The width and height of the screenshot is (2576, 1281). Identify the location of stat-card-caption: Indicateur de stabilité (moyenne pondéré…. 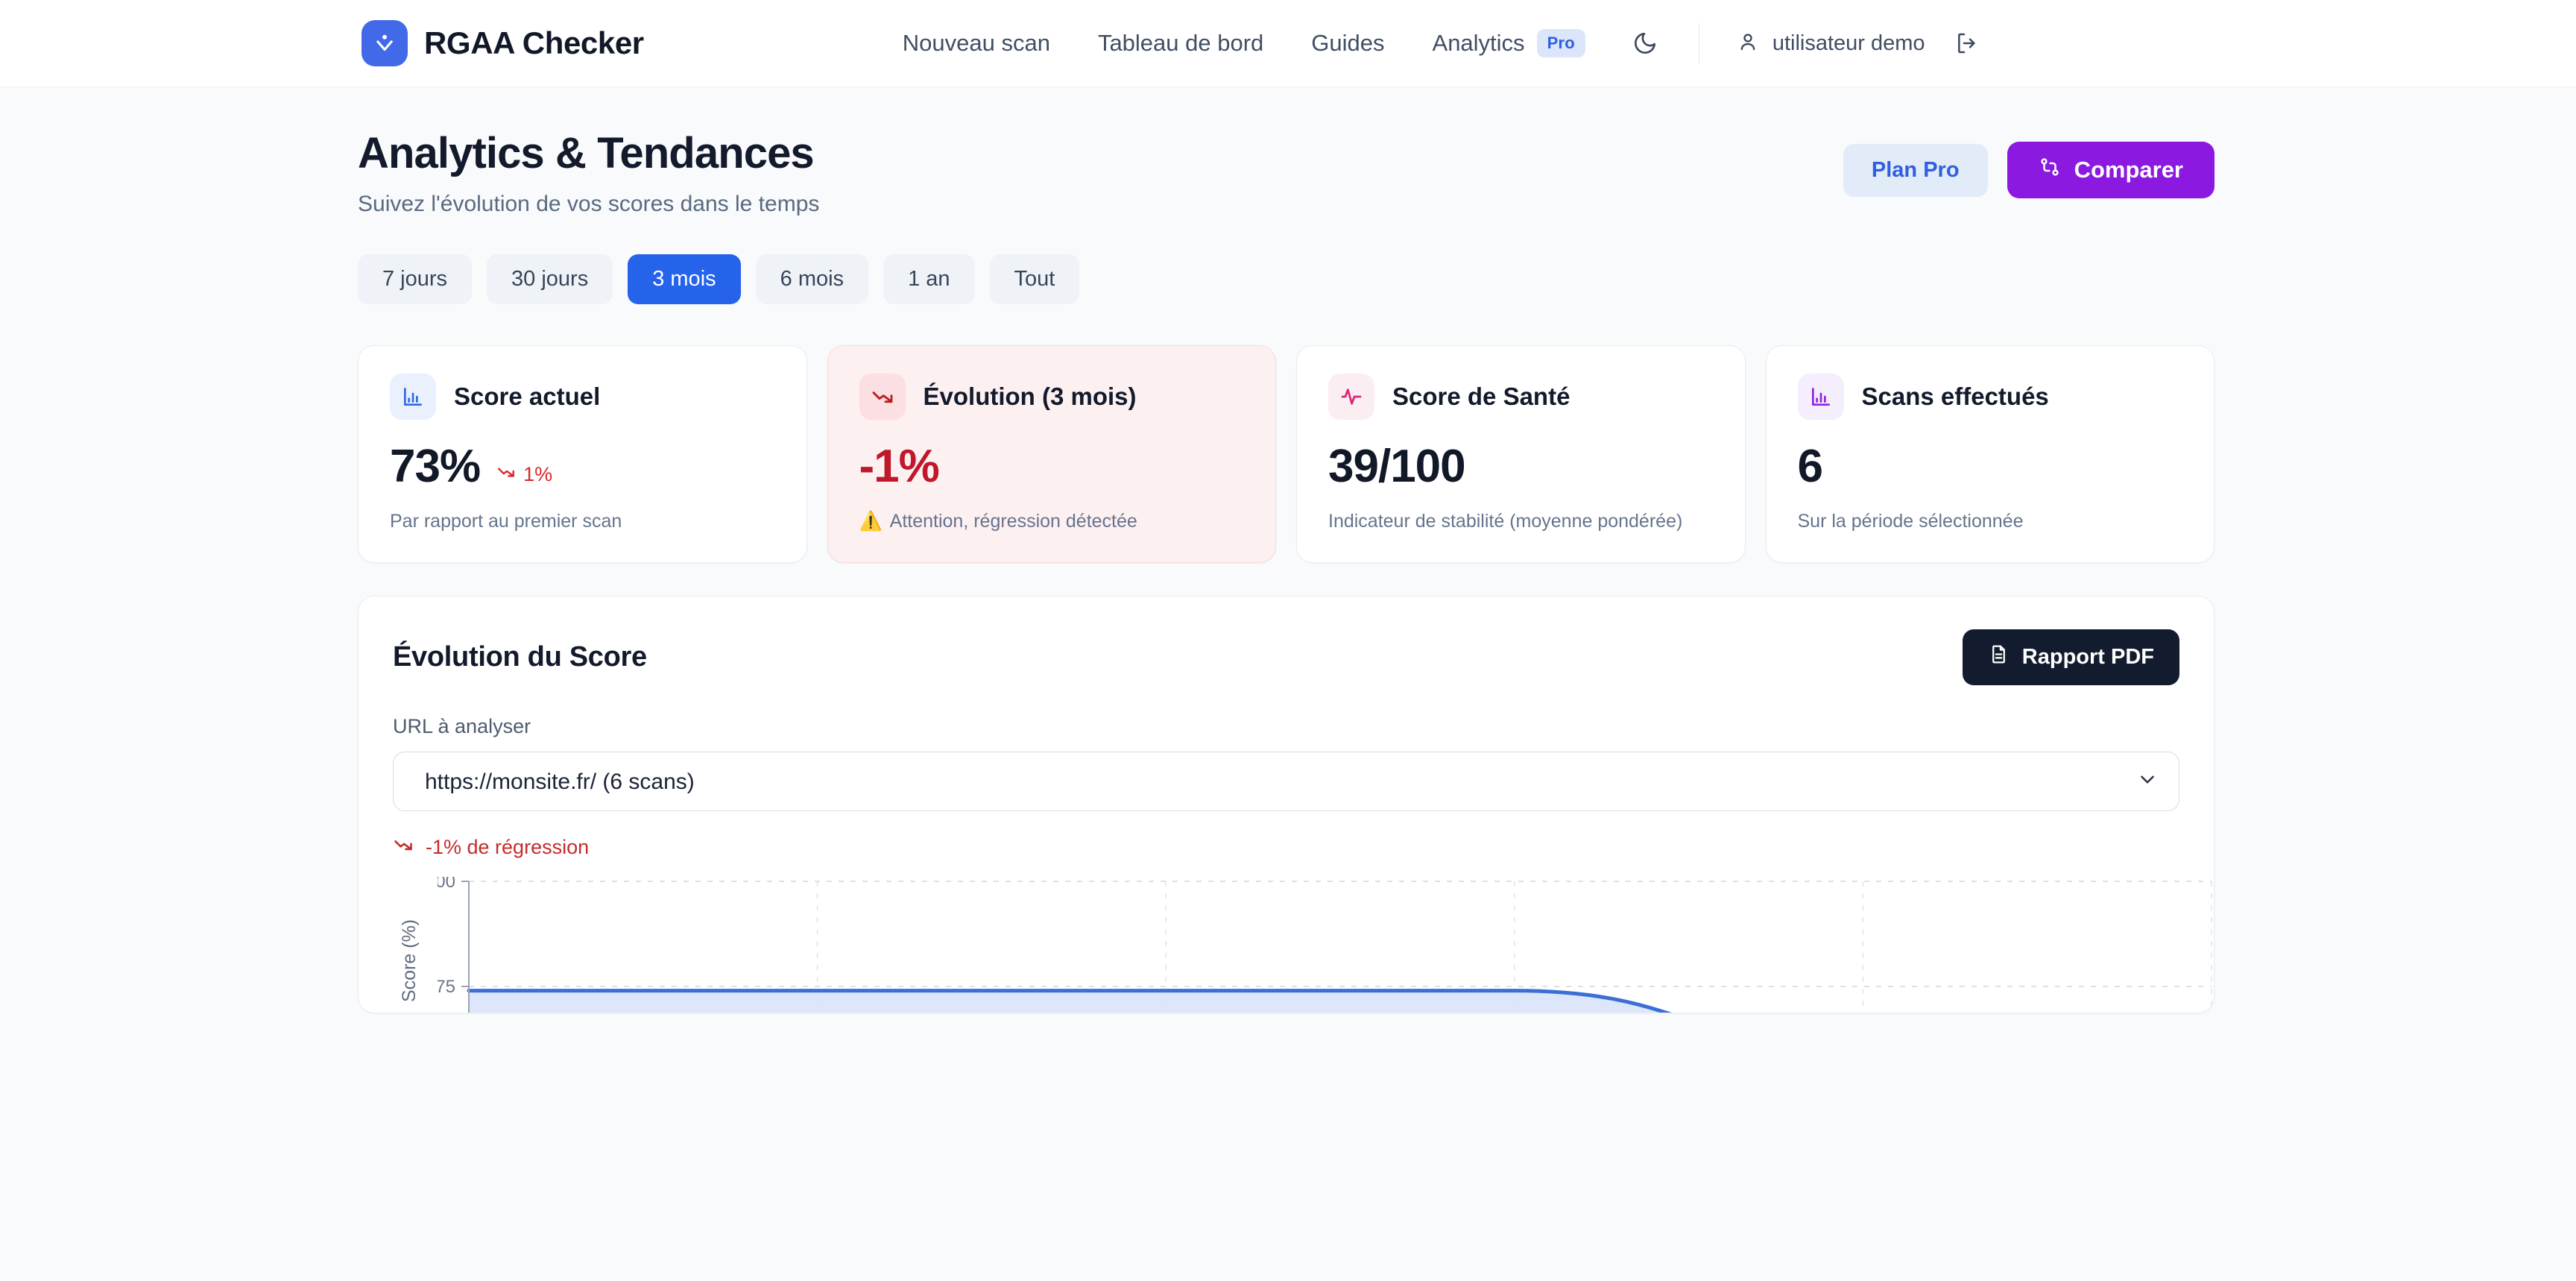
(1505, 521).